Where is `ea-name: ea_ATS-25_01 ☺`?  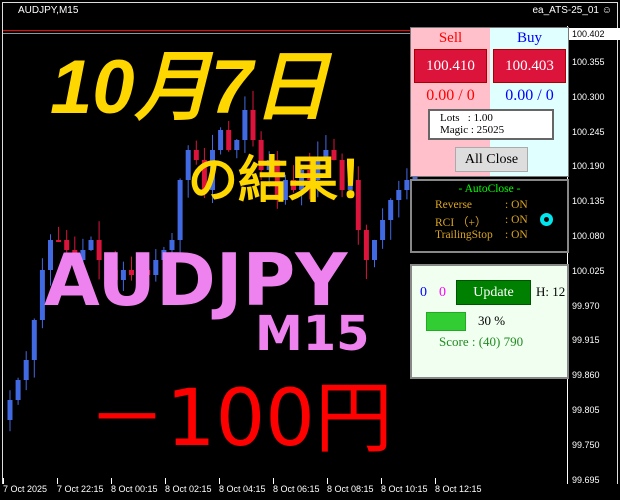
ea-name: ea_ATS-25_01 ☺ is located at coordinates (572, 10).